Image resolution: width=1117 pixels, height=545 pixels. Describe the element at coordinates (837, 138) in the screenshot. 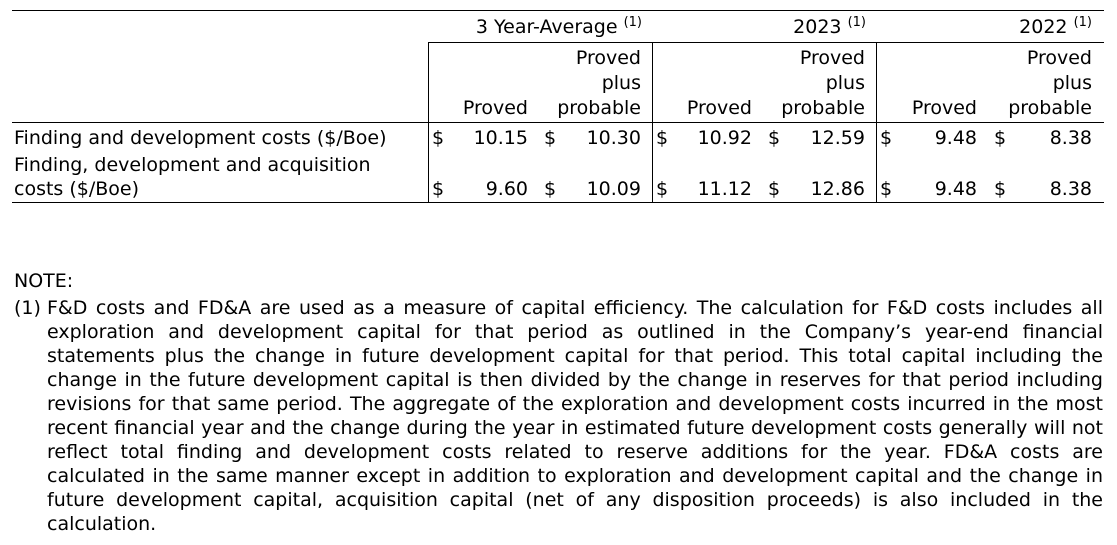

I see `value-fd-2023-pp: 12.59` at that location.